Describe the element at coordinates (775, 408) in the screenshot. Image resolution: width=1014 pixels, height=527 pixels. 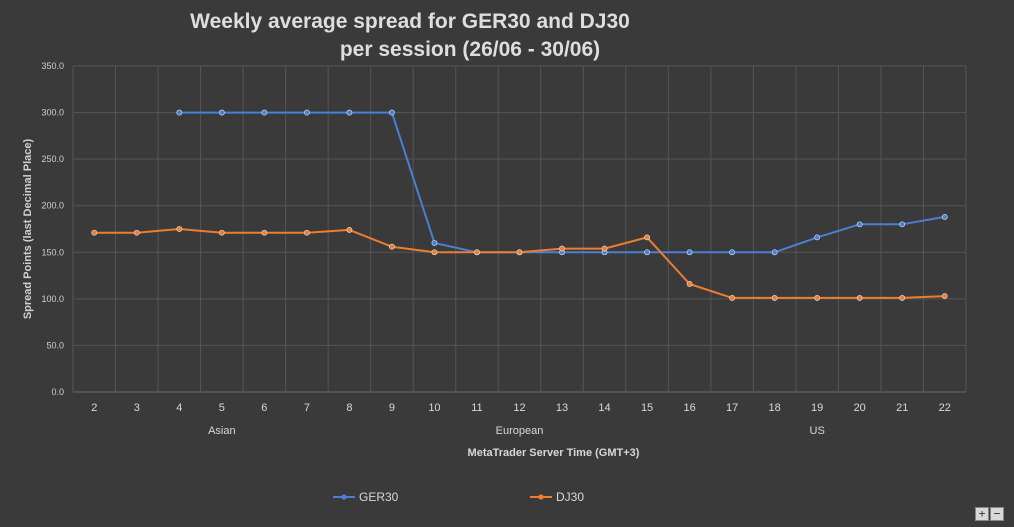
I see `x-tick-label: 18` at that location.